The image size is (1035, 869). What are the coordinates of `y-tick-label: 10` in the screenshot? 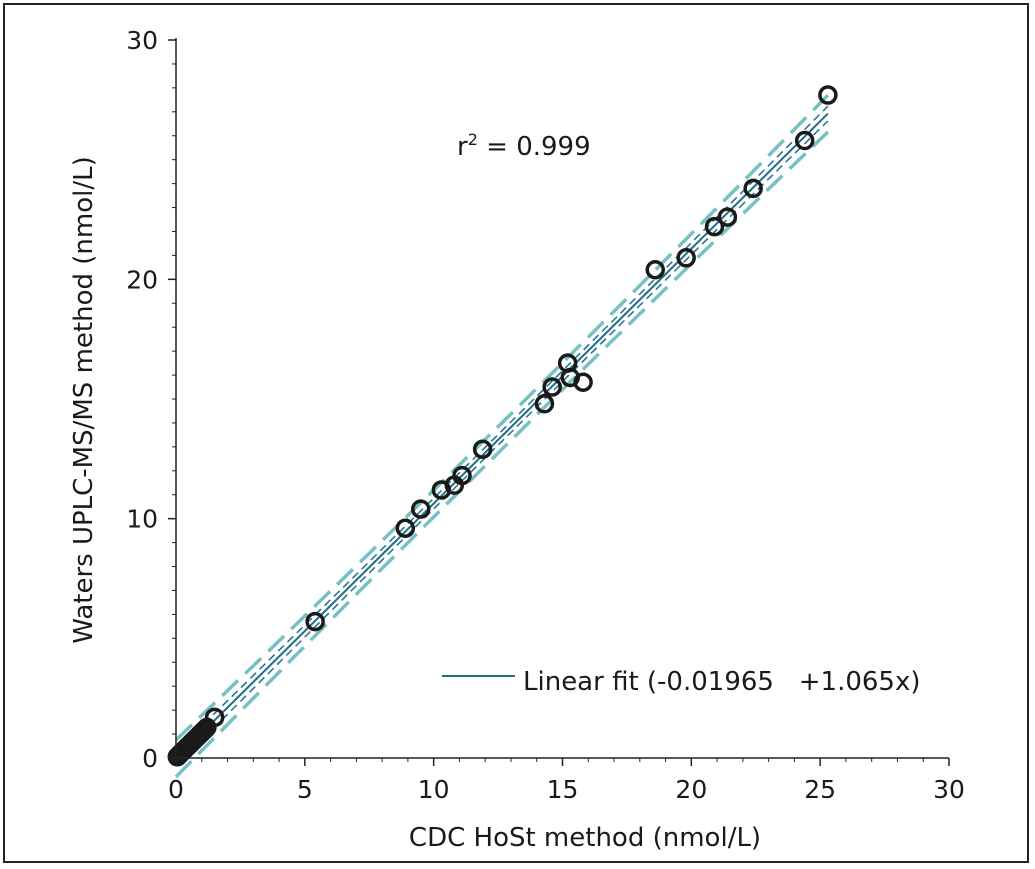 It's located at (142, 519).